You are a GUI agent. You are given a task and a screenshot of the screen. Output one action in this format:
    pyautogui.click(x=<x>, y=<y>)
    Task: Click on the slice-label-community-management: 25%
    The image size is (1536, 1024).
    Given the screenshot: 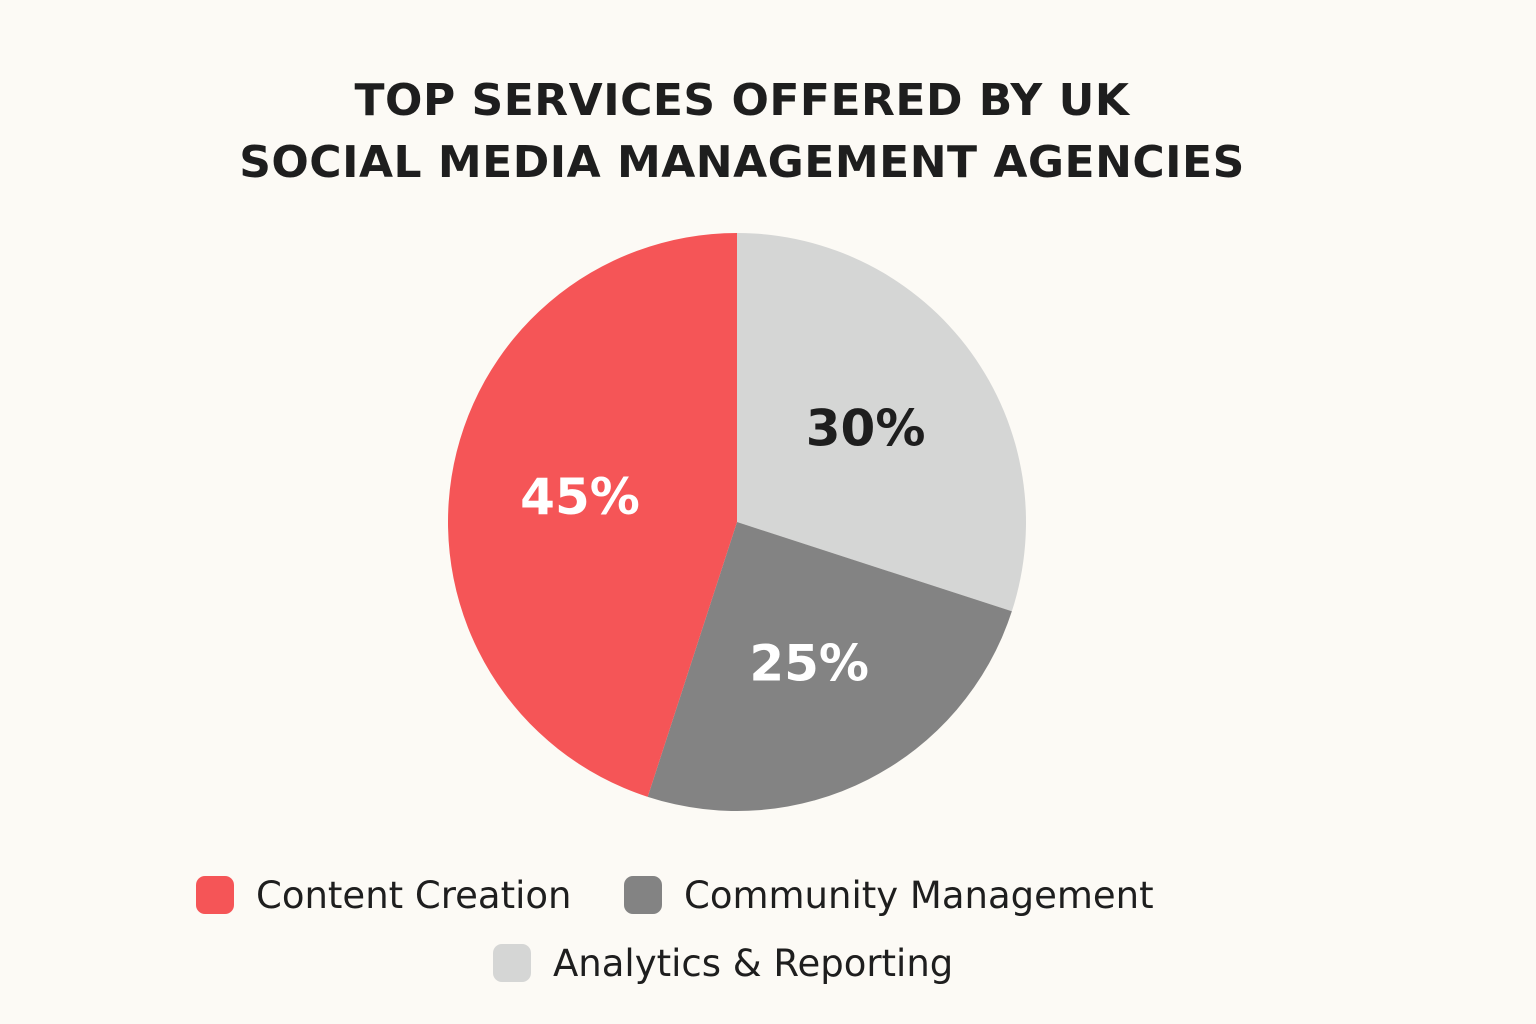 What is the action you would take?
    pyautogui.click(x=809, y=664)
    